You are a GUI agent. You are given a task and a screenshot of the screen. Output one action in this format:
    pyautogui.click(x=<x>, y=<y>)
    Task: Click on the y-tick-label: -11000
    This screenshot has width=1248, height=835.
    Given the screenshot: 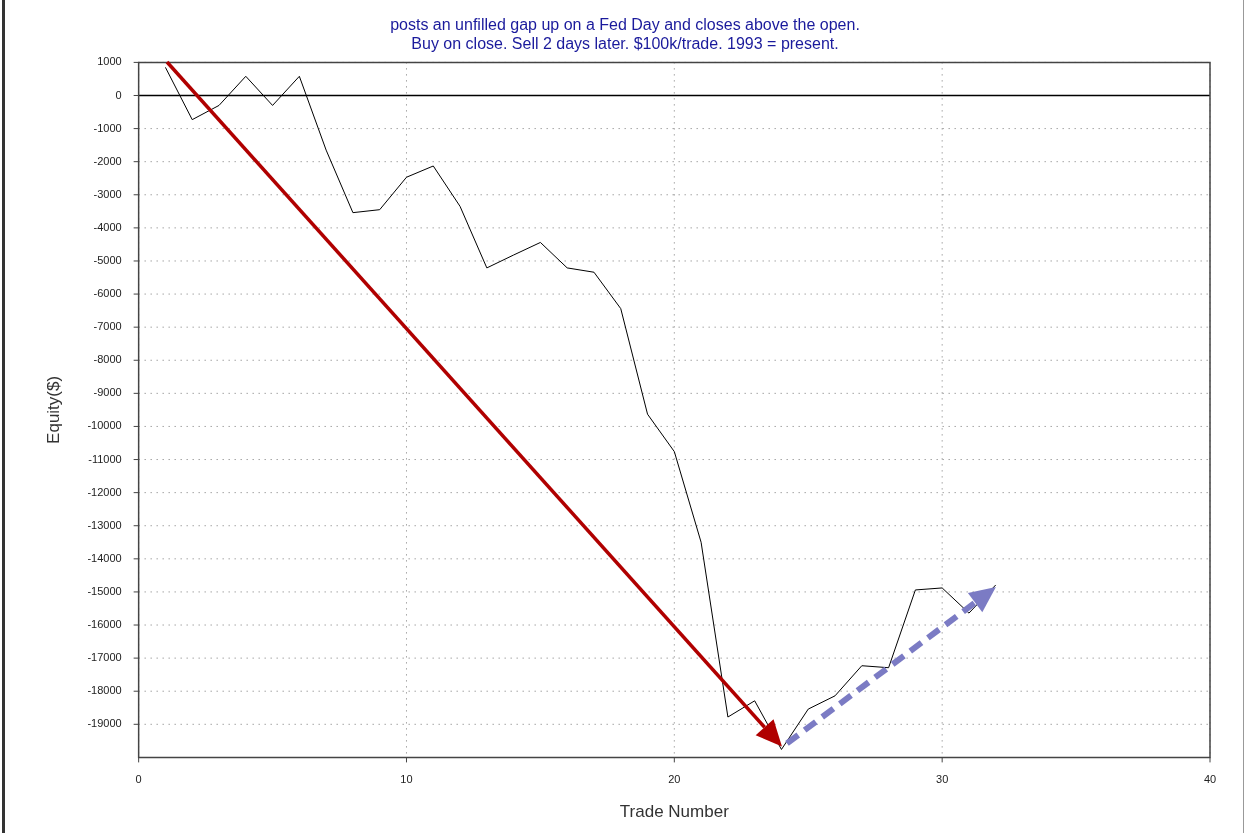 What is the action you would take?
    pyautogui.click(x=105, y=458)
    